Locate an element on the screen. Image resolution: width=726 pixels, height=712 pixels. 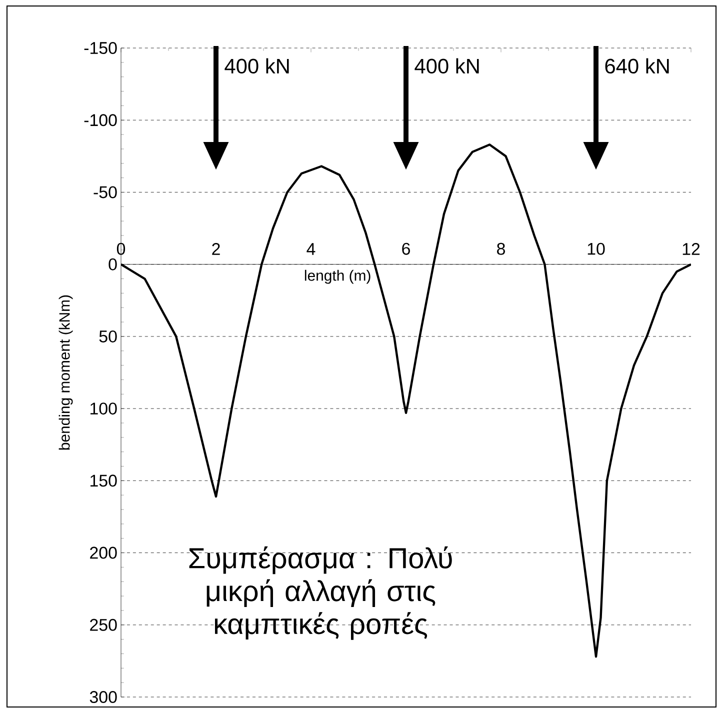
y-tick-label: 50 is located at coordinates (108, 336).